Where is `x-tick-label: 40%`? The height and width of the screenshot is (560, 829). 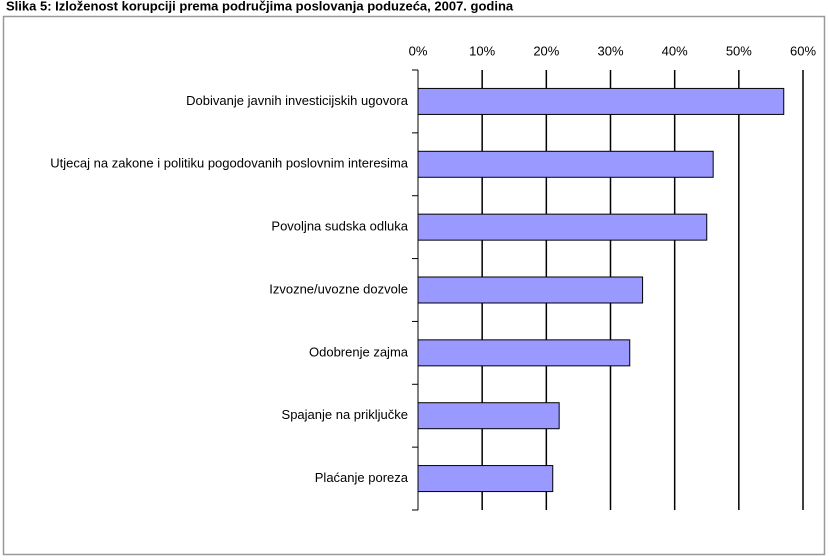 x-tick-label: 40% is located at coordinates (675, 50).